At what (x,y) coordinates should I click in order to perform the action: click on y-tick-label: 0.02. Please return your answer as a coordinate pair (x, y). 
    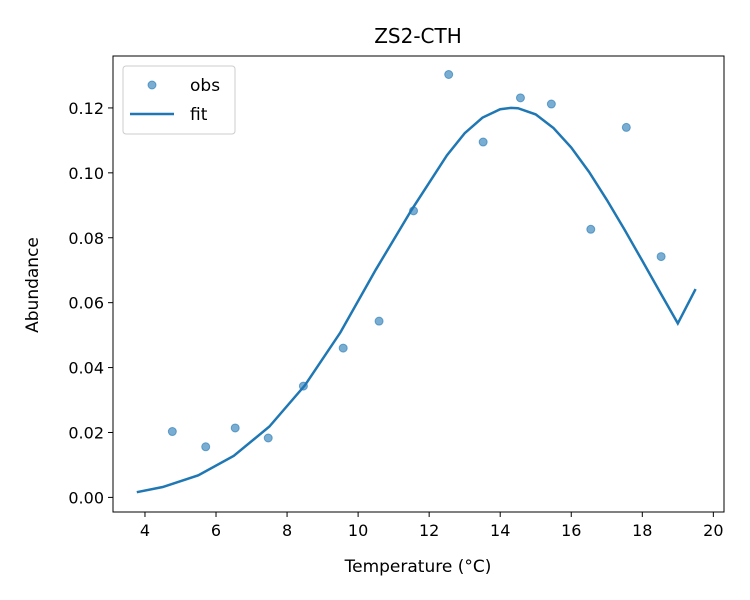
    Looking at the image, I should click on (86, 432).